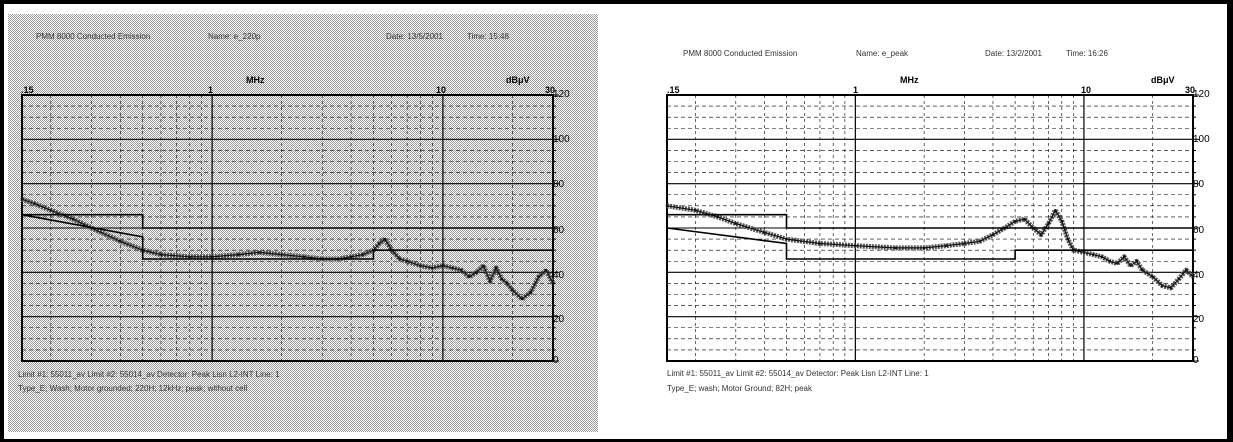  What do you see at coordinates (27, 90) in the screenshot?
I see `x-tick-label: .15` at bounding box center [27, 90].